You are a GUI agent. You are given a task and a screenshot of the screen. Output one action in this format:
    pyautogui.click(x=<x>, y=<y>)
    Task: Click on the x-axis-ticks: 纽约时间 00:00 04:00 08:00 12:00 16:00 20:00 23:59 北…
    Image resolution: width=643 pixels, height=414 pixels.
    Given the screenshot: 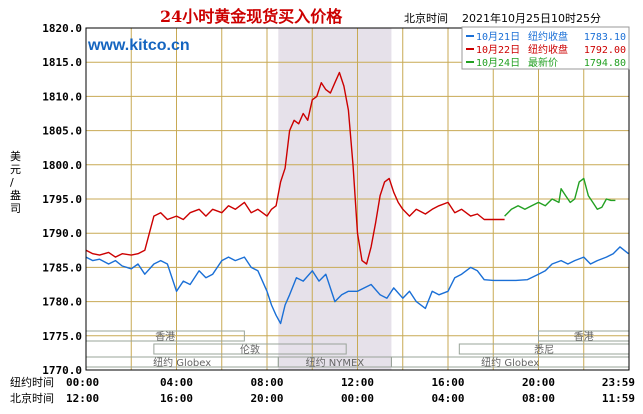 What is the action you would take?
    pyautogui.click(x=322, y=390)
    